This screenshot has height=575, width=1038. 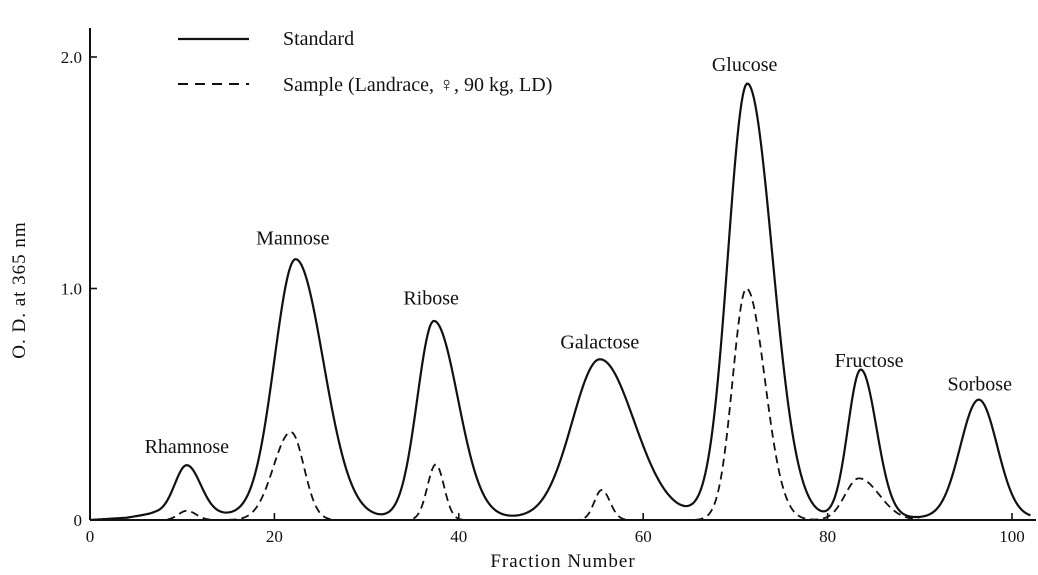 What do you see at coordinates (599, 343) in the screenshot?
I see `peak-label-galactose: Galactose` at bounding box center [599, 343].